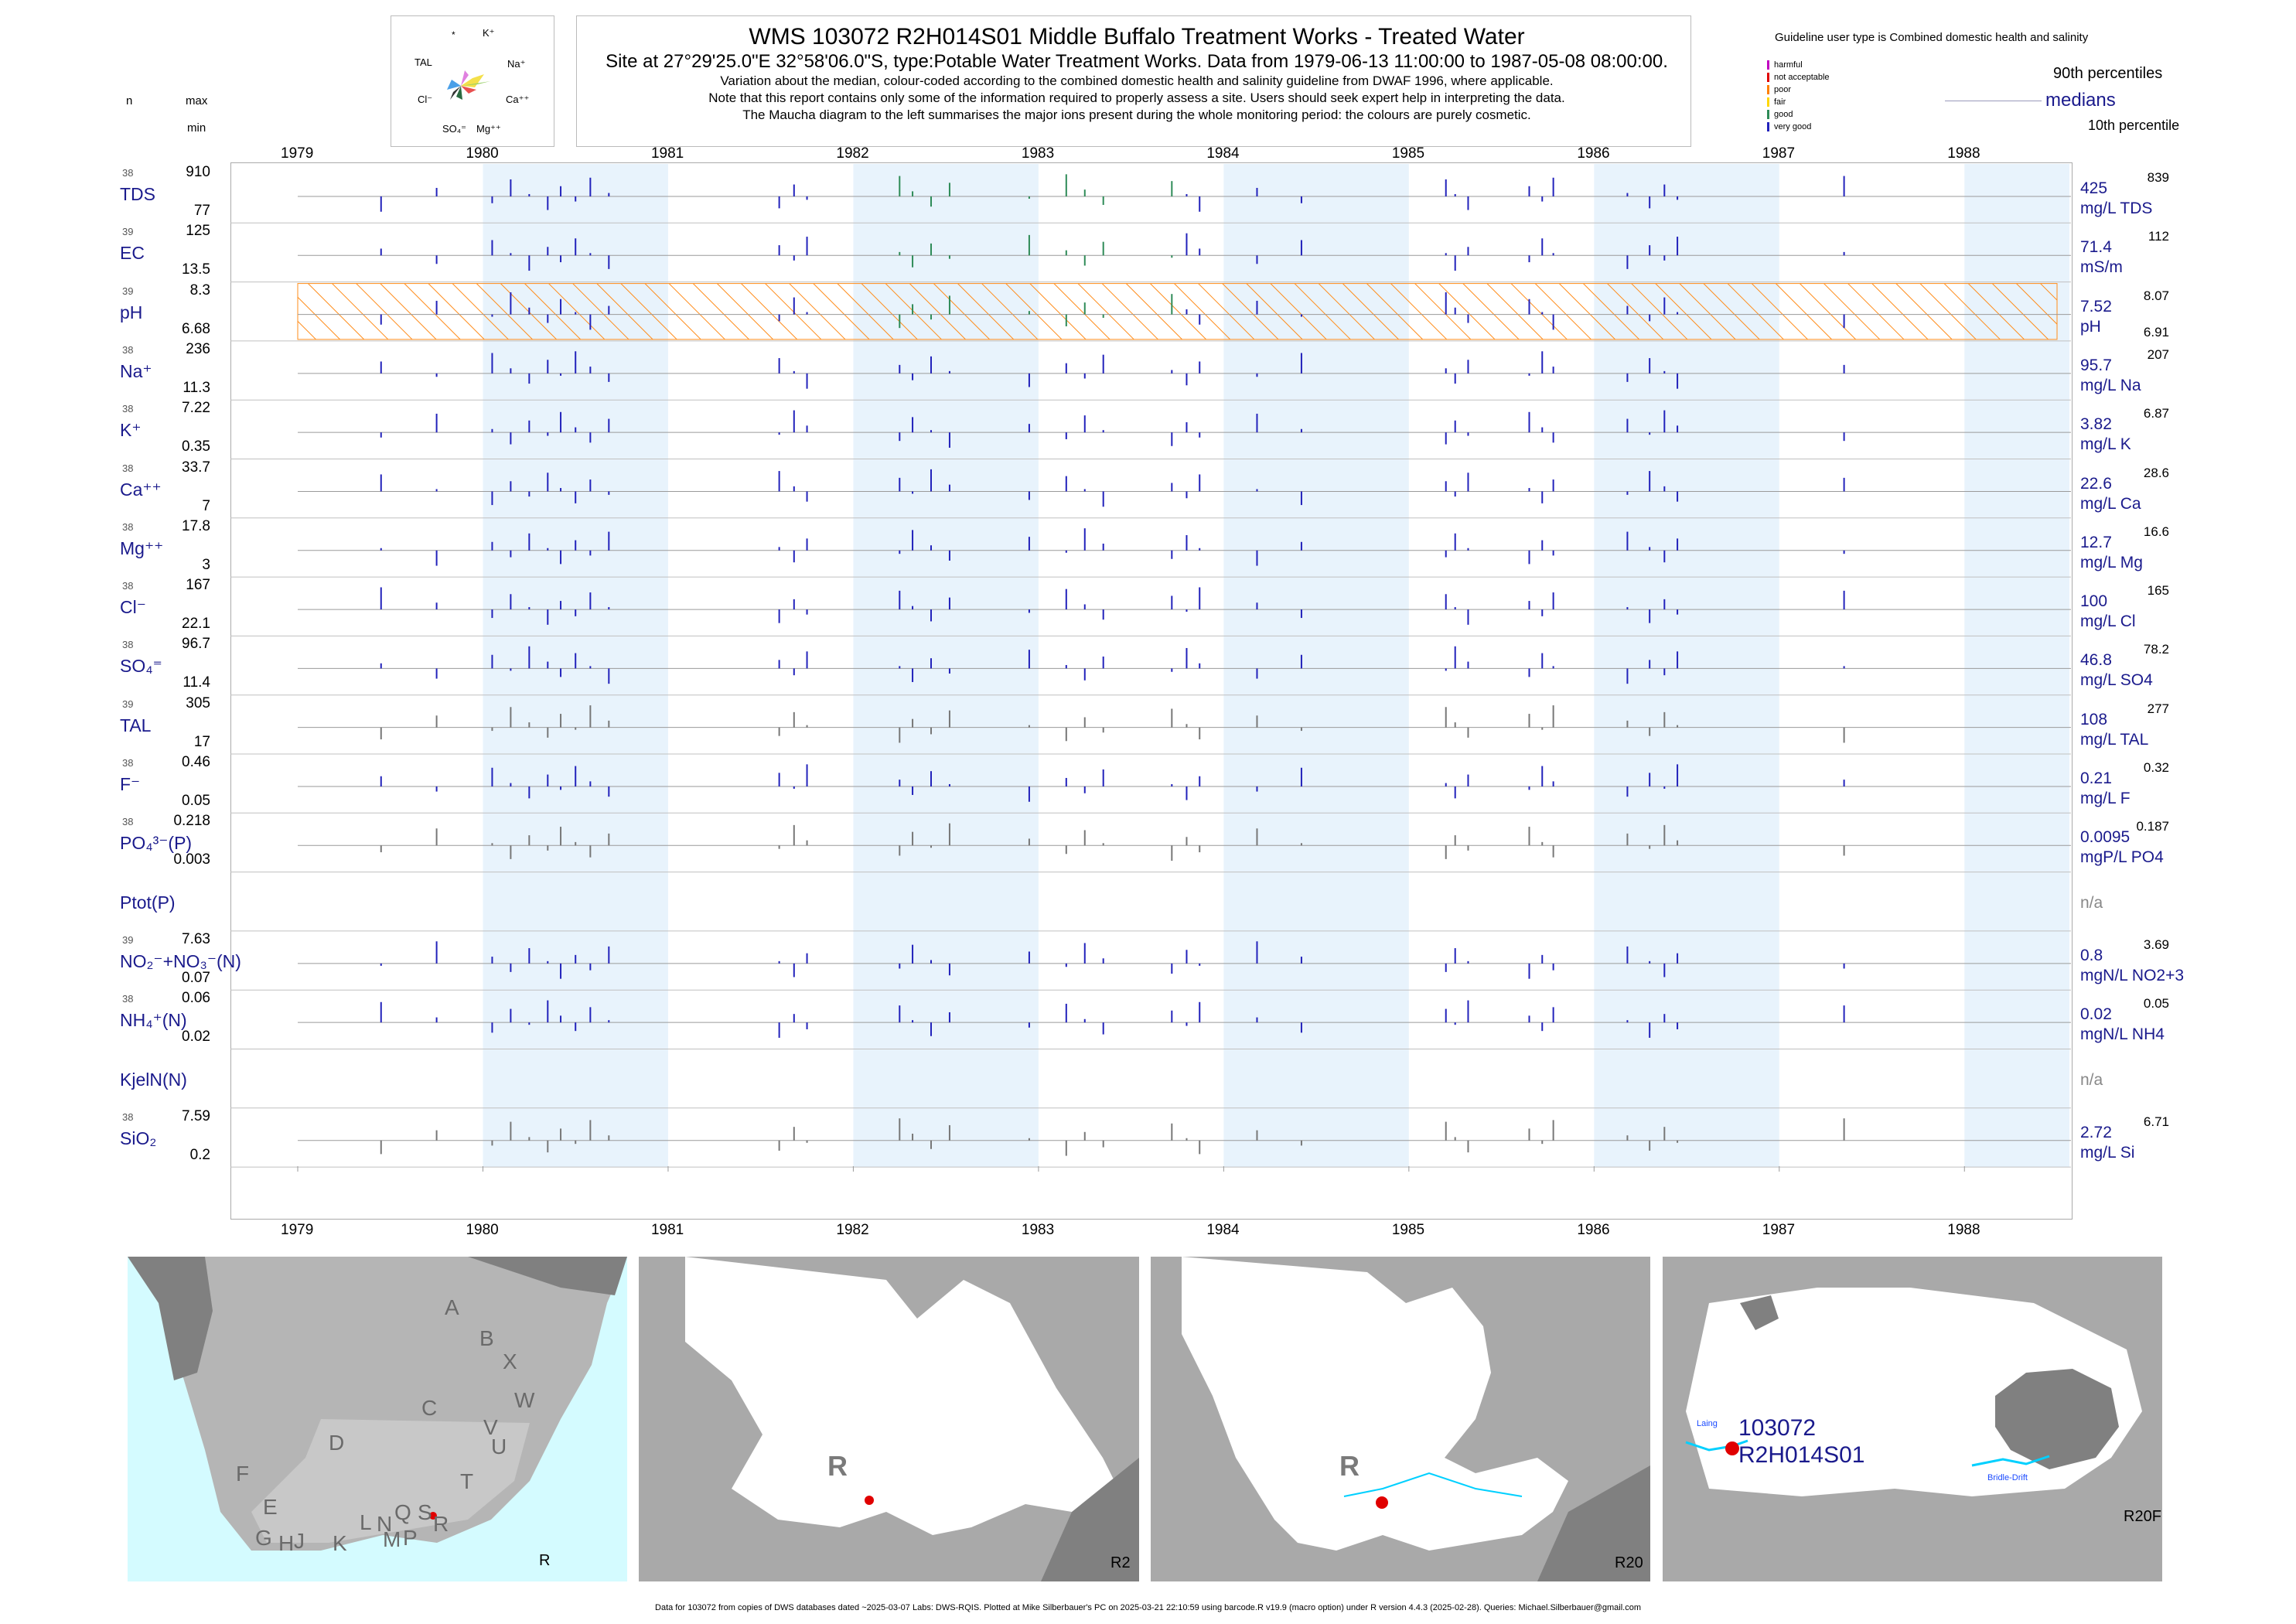 This screenshot has width=2296, height=1624. Describe the element at coordinates (429, 1408) in the screenshot. I see `drainage-letter: C` at that location.